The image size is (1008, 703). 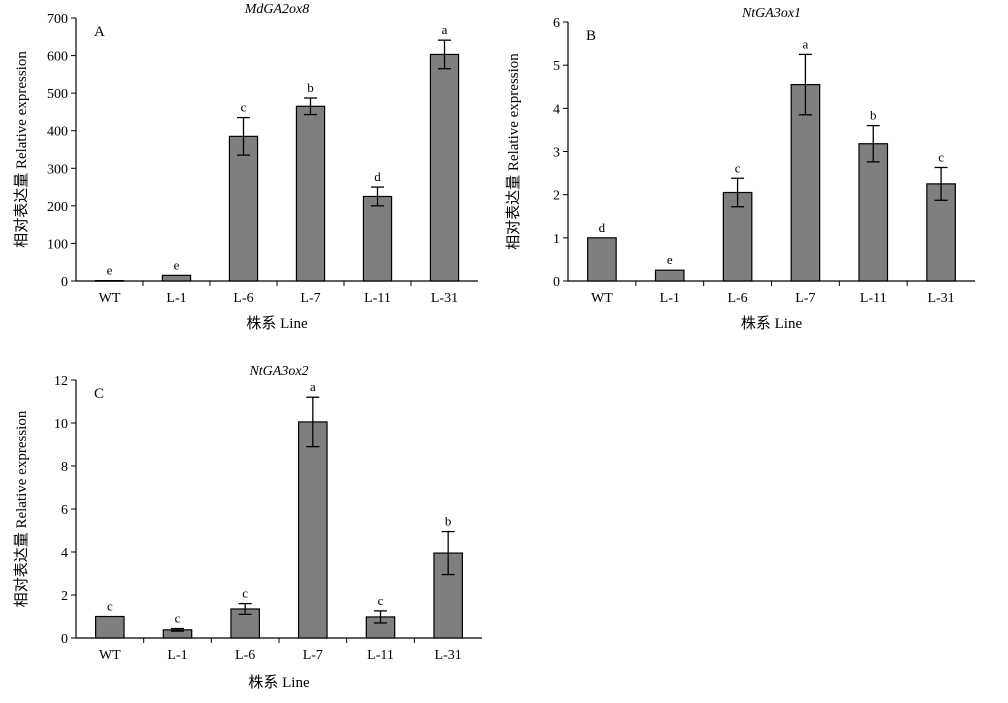 I want to click on y-tick-label: 700, so click(x=57, y=19).